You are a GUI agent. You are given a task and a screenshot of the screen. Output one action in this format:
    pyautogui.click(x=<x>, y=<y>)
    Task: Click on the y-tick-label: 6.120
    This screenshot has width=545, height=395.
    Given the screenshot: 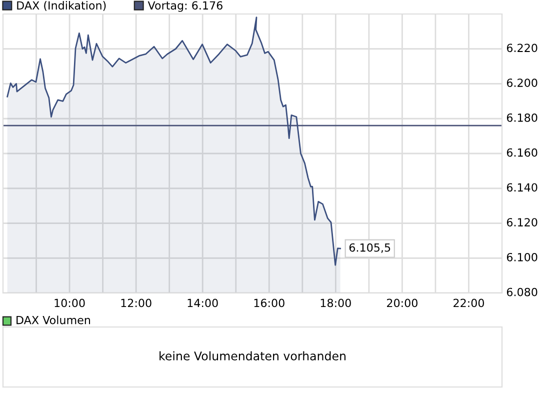 What is the action you would take?
    pyautogui.click(x=522, y=222)
    